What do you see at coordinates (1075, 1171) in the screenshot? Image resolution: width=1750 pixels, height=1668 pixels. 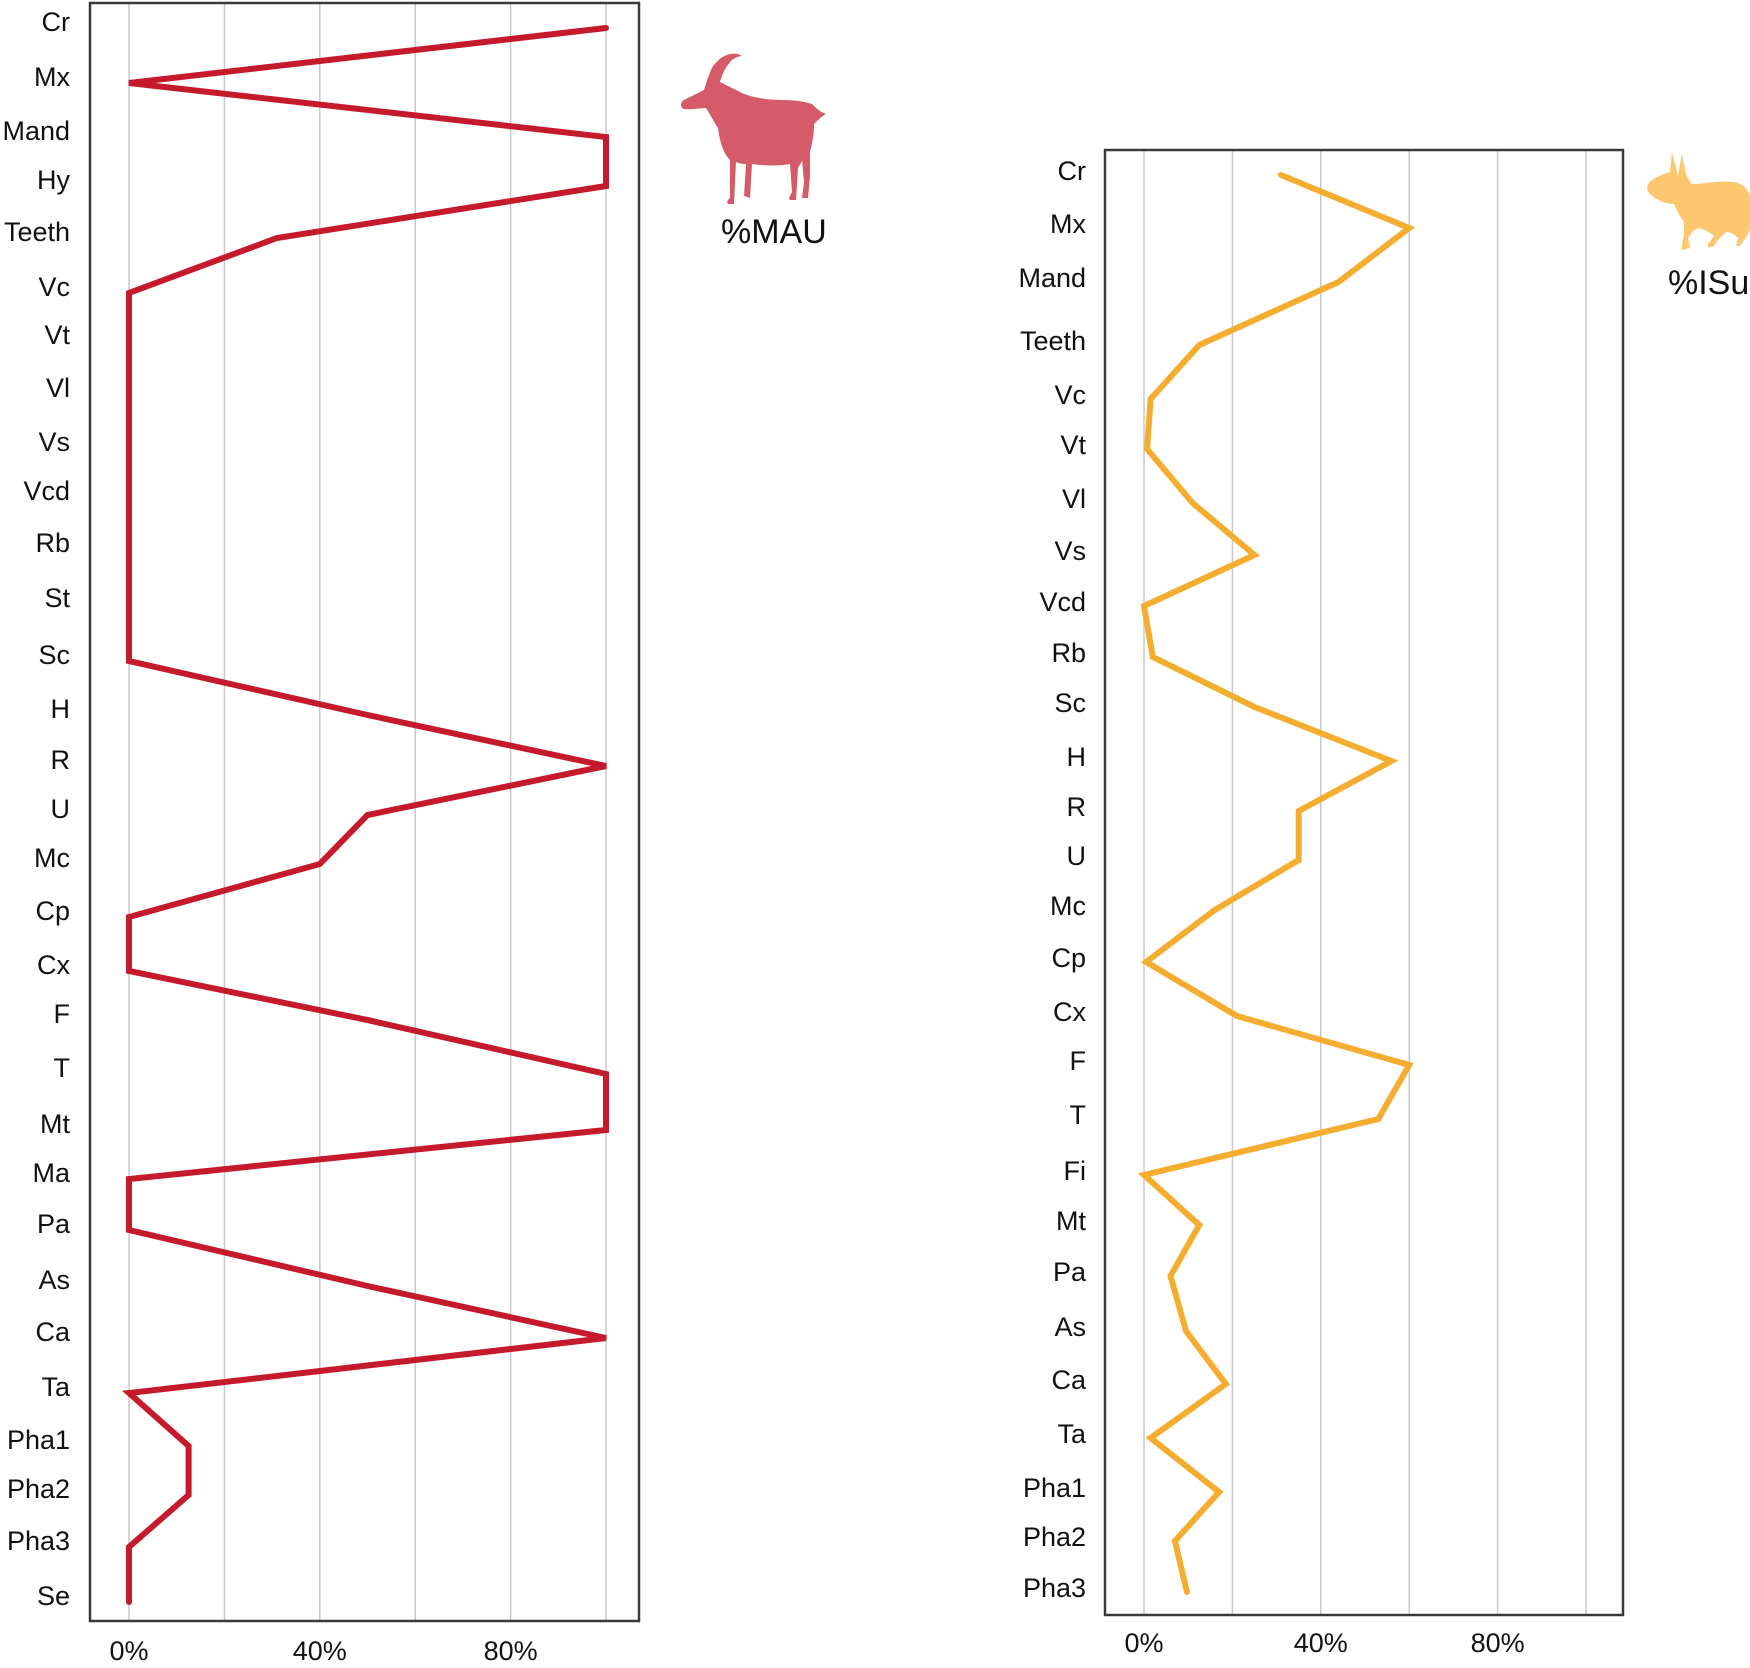 I see `category-label: Fi` at bounding box center [1075, 1171].